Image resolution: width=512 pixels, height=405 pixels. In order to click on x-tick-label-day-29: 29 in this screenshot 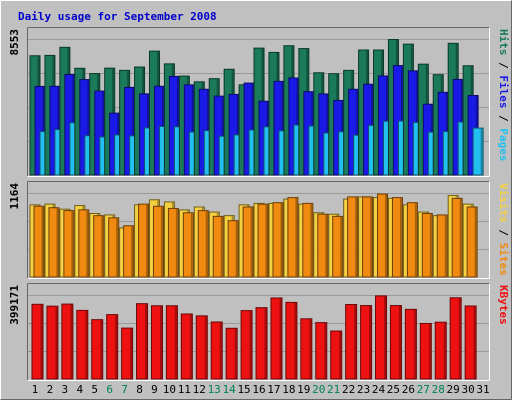, I will do `click(453, 389)`.